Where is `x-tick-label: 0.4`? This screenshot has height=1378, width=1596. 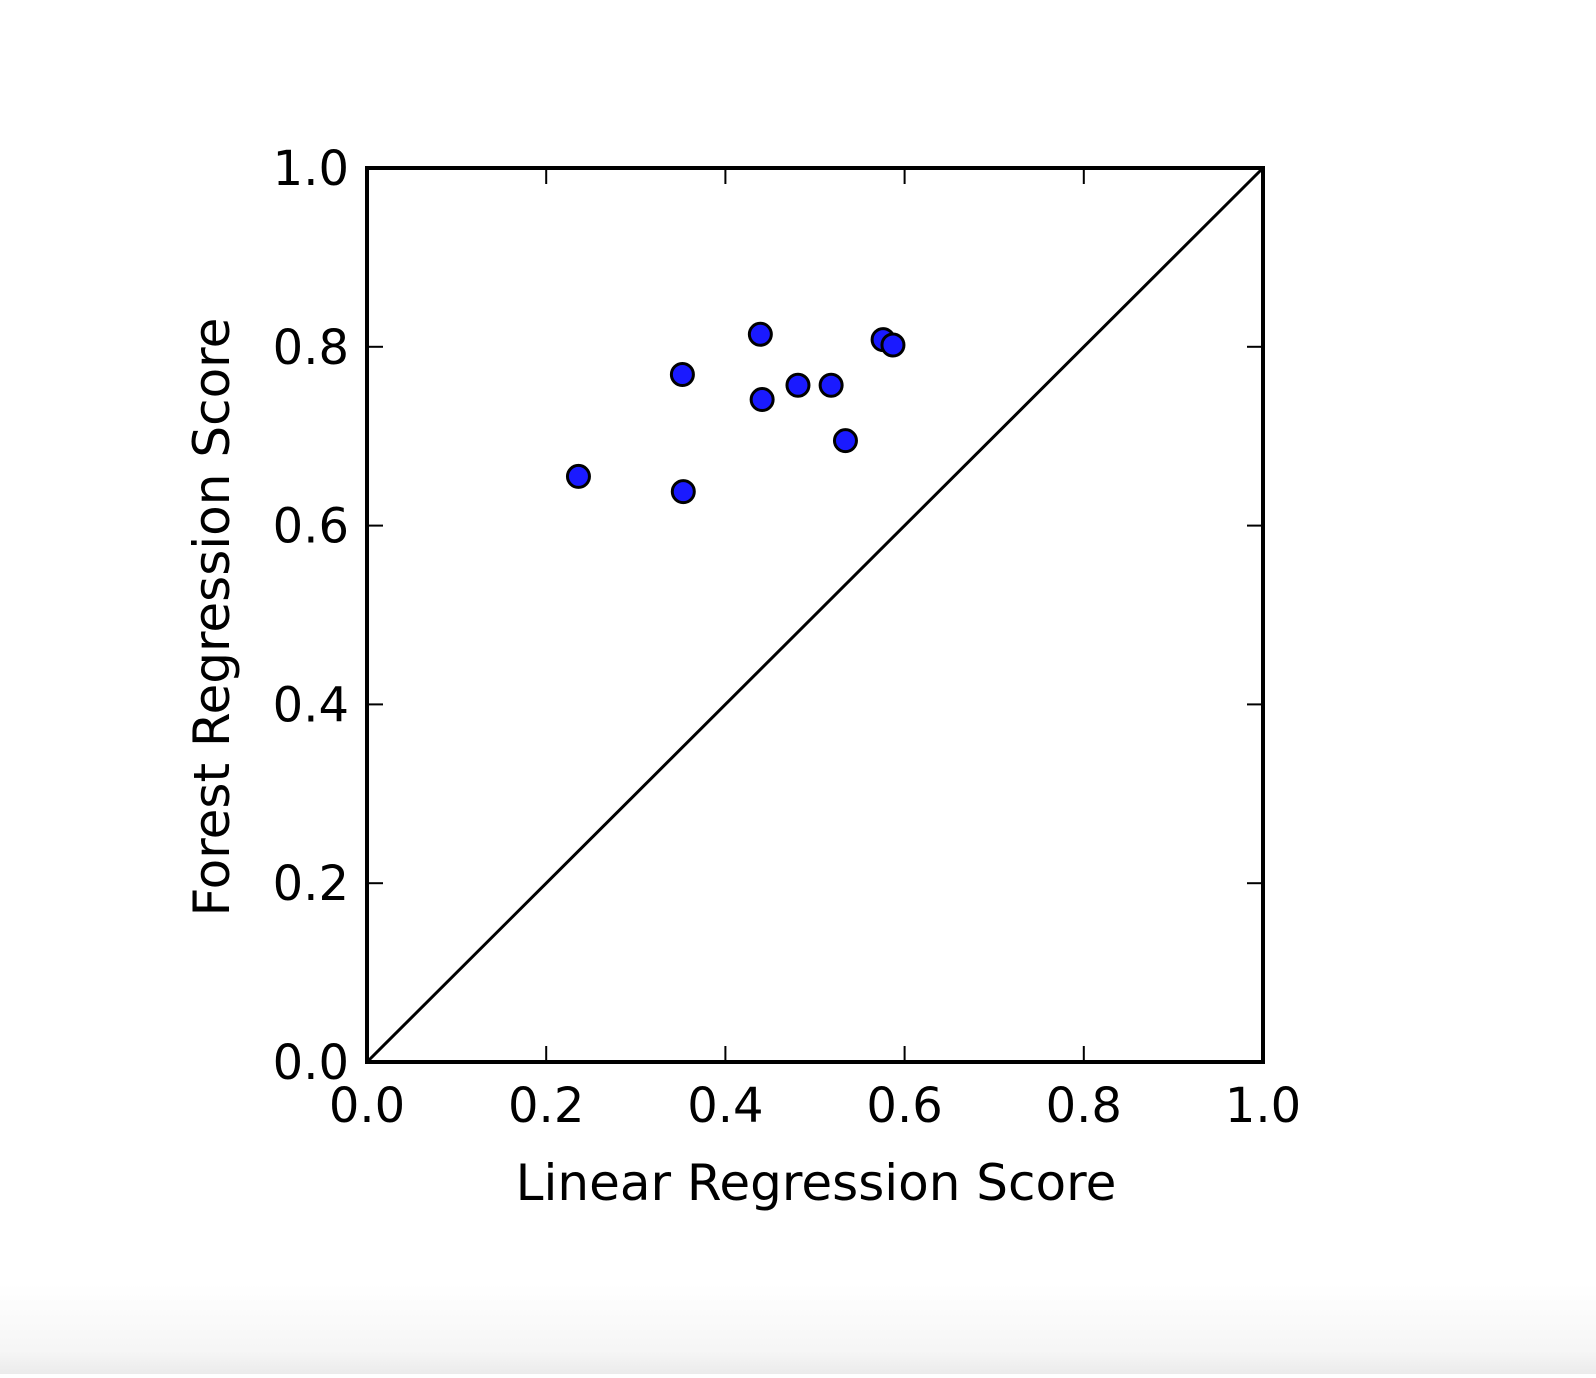 x-tick-label: 0.4 is located at coordinates (725, 1106).